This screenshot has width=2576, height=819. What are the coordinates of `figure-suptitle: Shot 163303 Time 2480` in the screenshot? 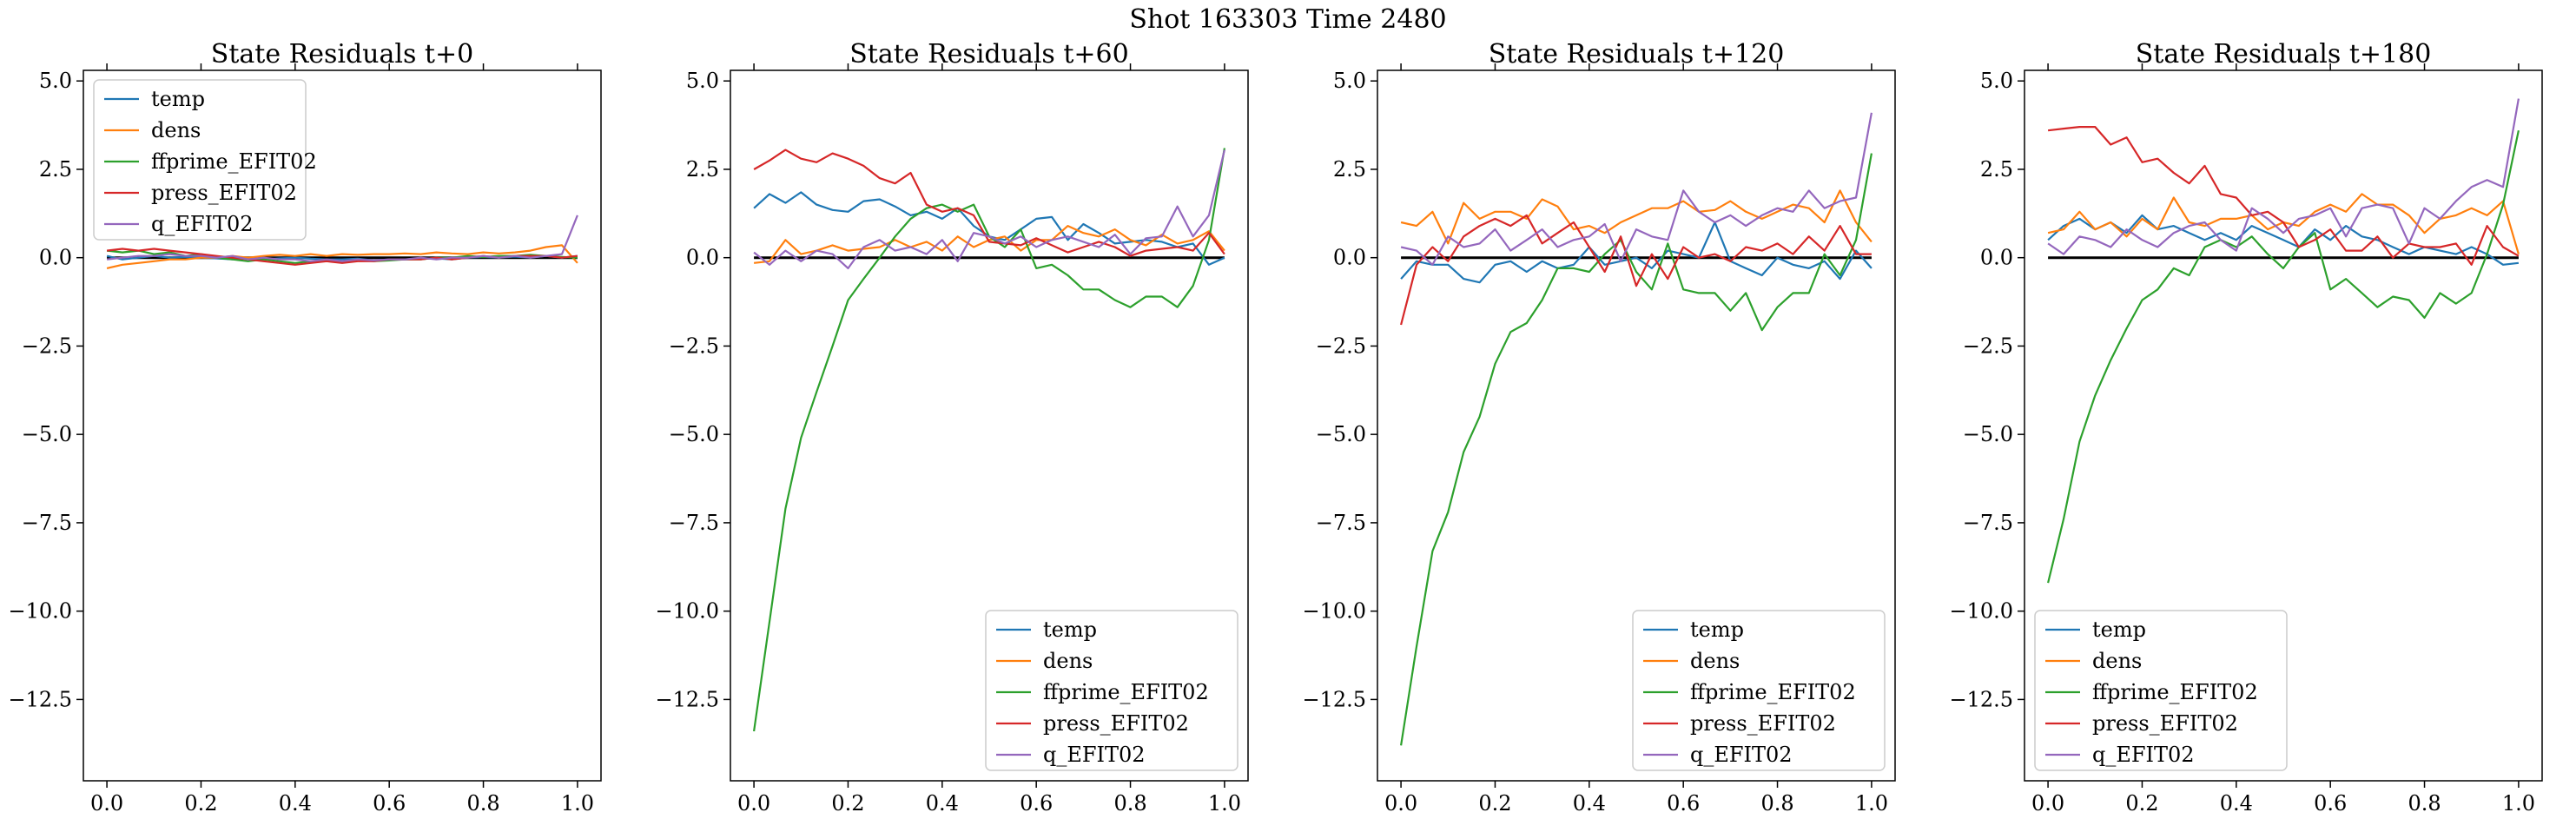 It's located at (1287, 19).